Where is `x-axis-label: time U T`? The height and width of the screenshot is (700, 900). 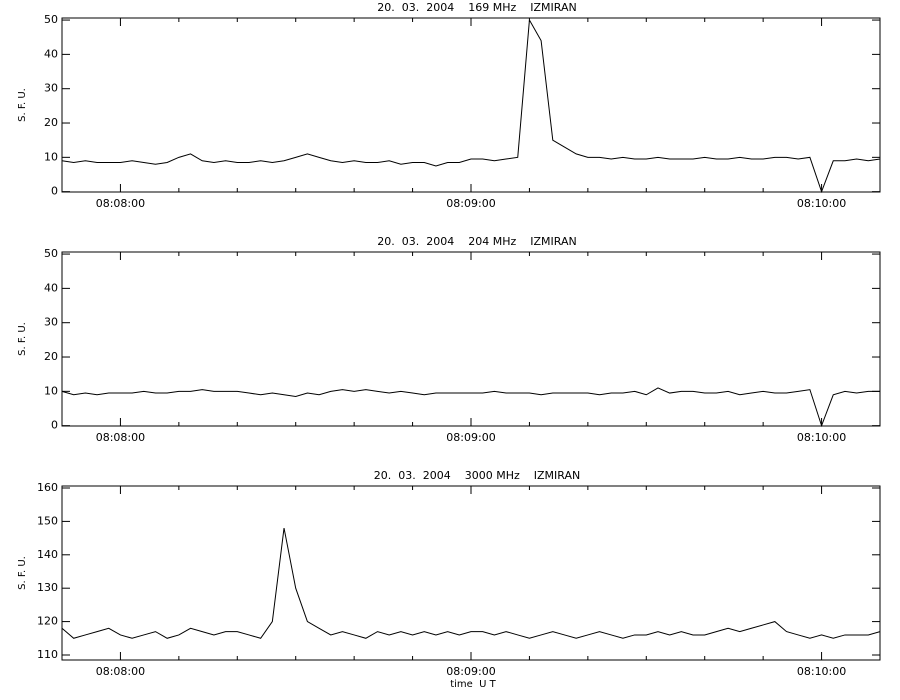
x-axis-label: time U T is located at coordinates (473, 684).